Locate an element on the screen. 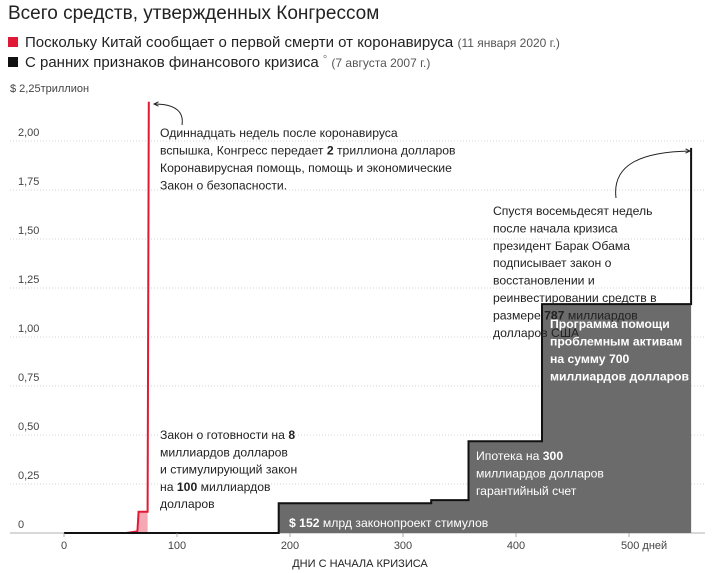  annotation: $ 152 млрд законопроект стимулов is located at coordinates (388, 523).